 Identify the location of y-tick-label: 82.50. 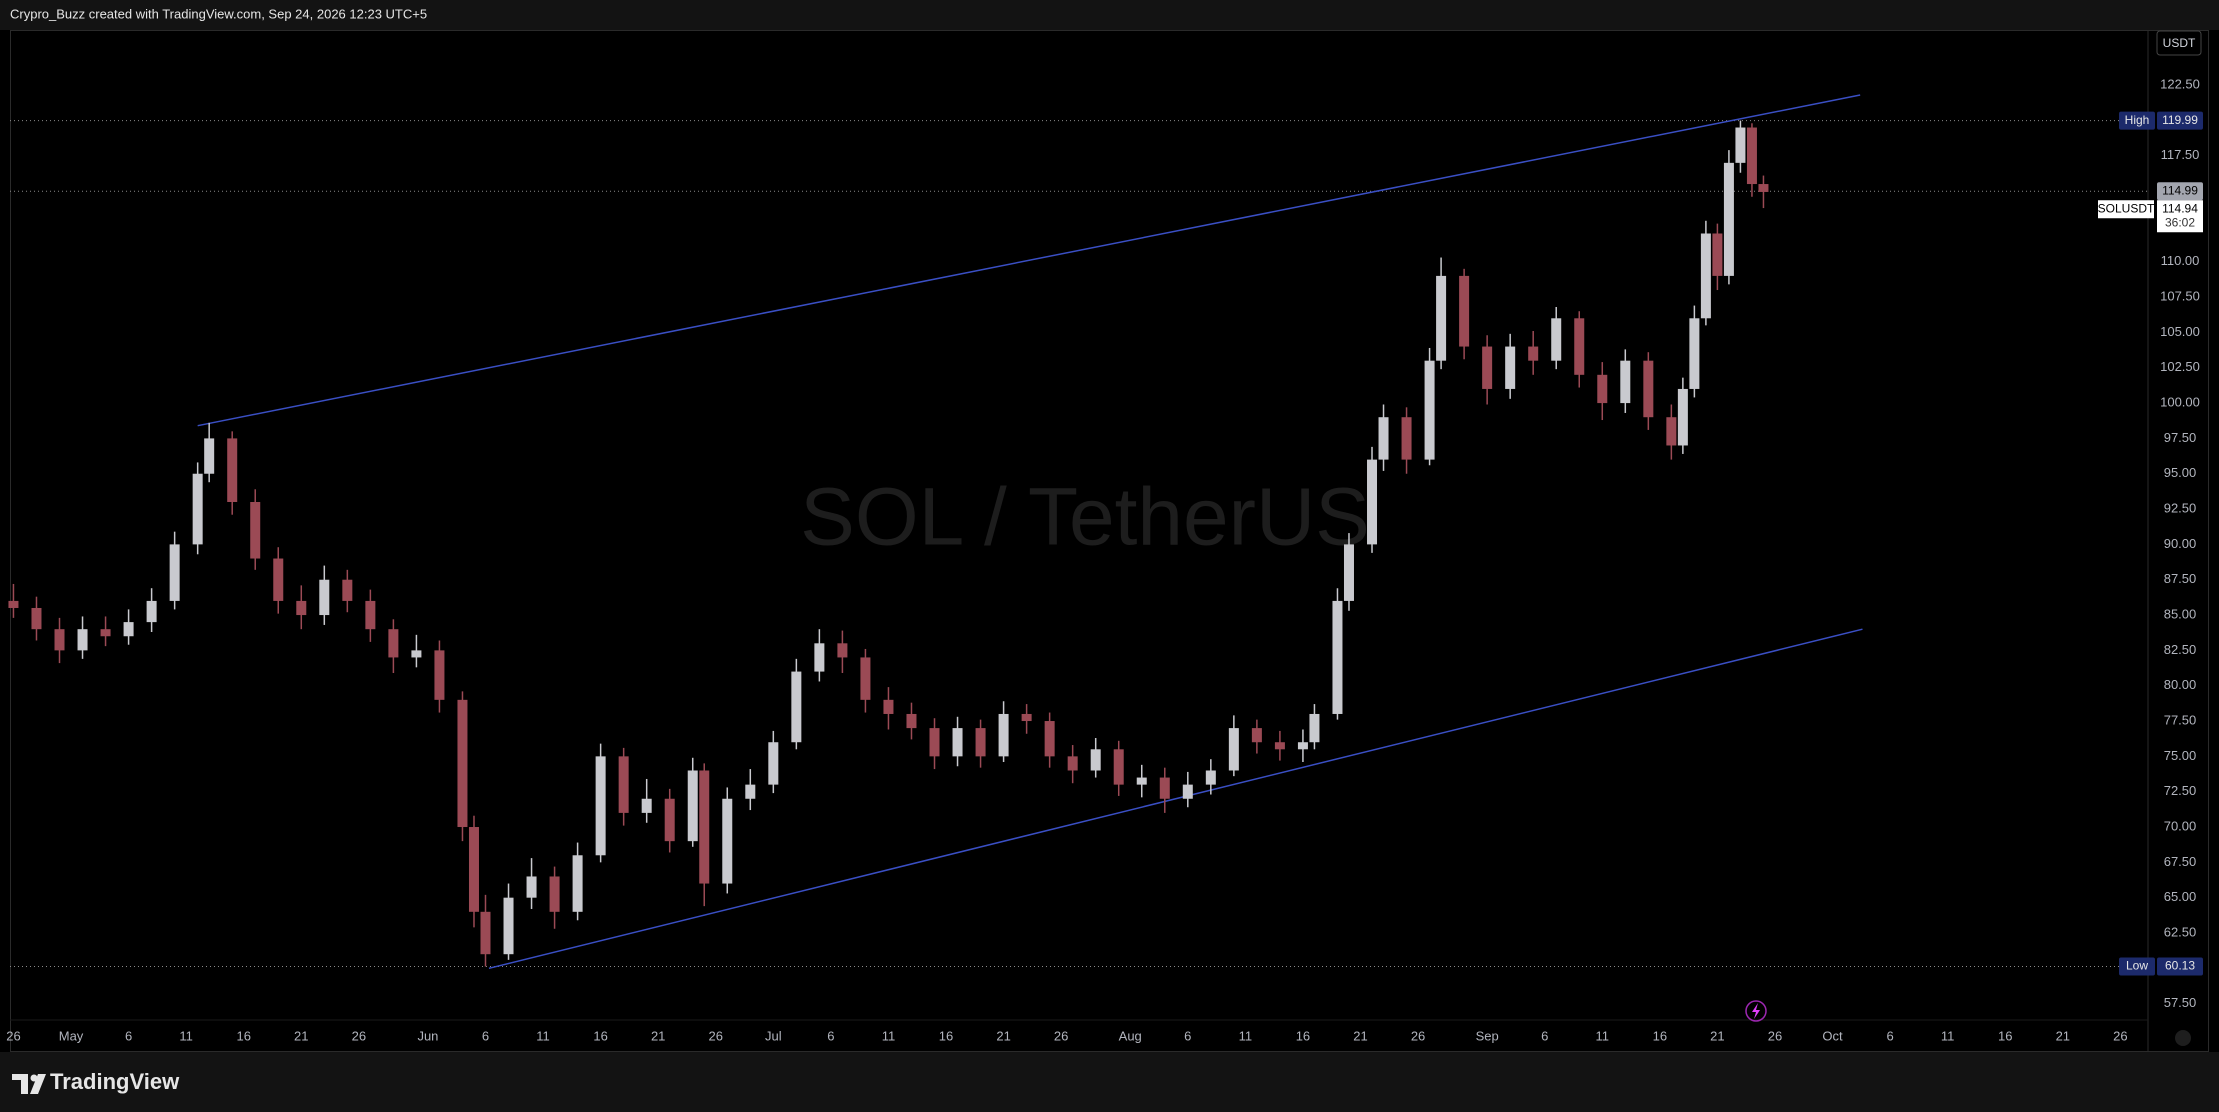
(2180, 649).